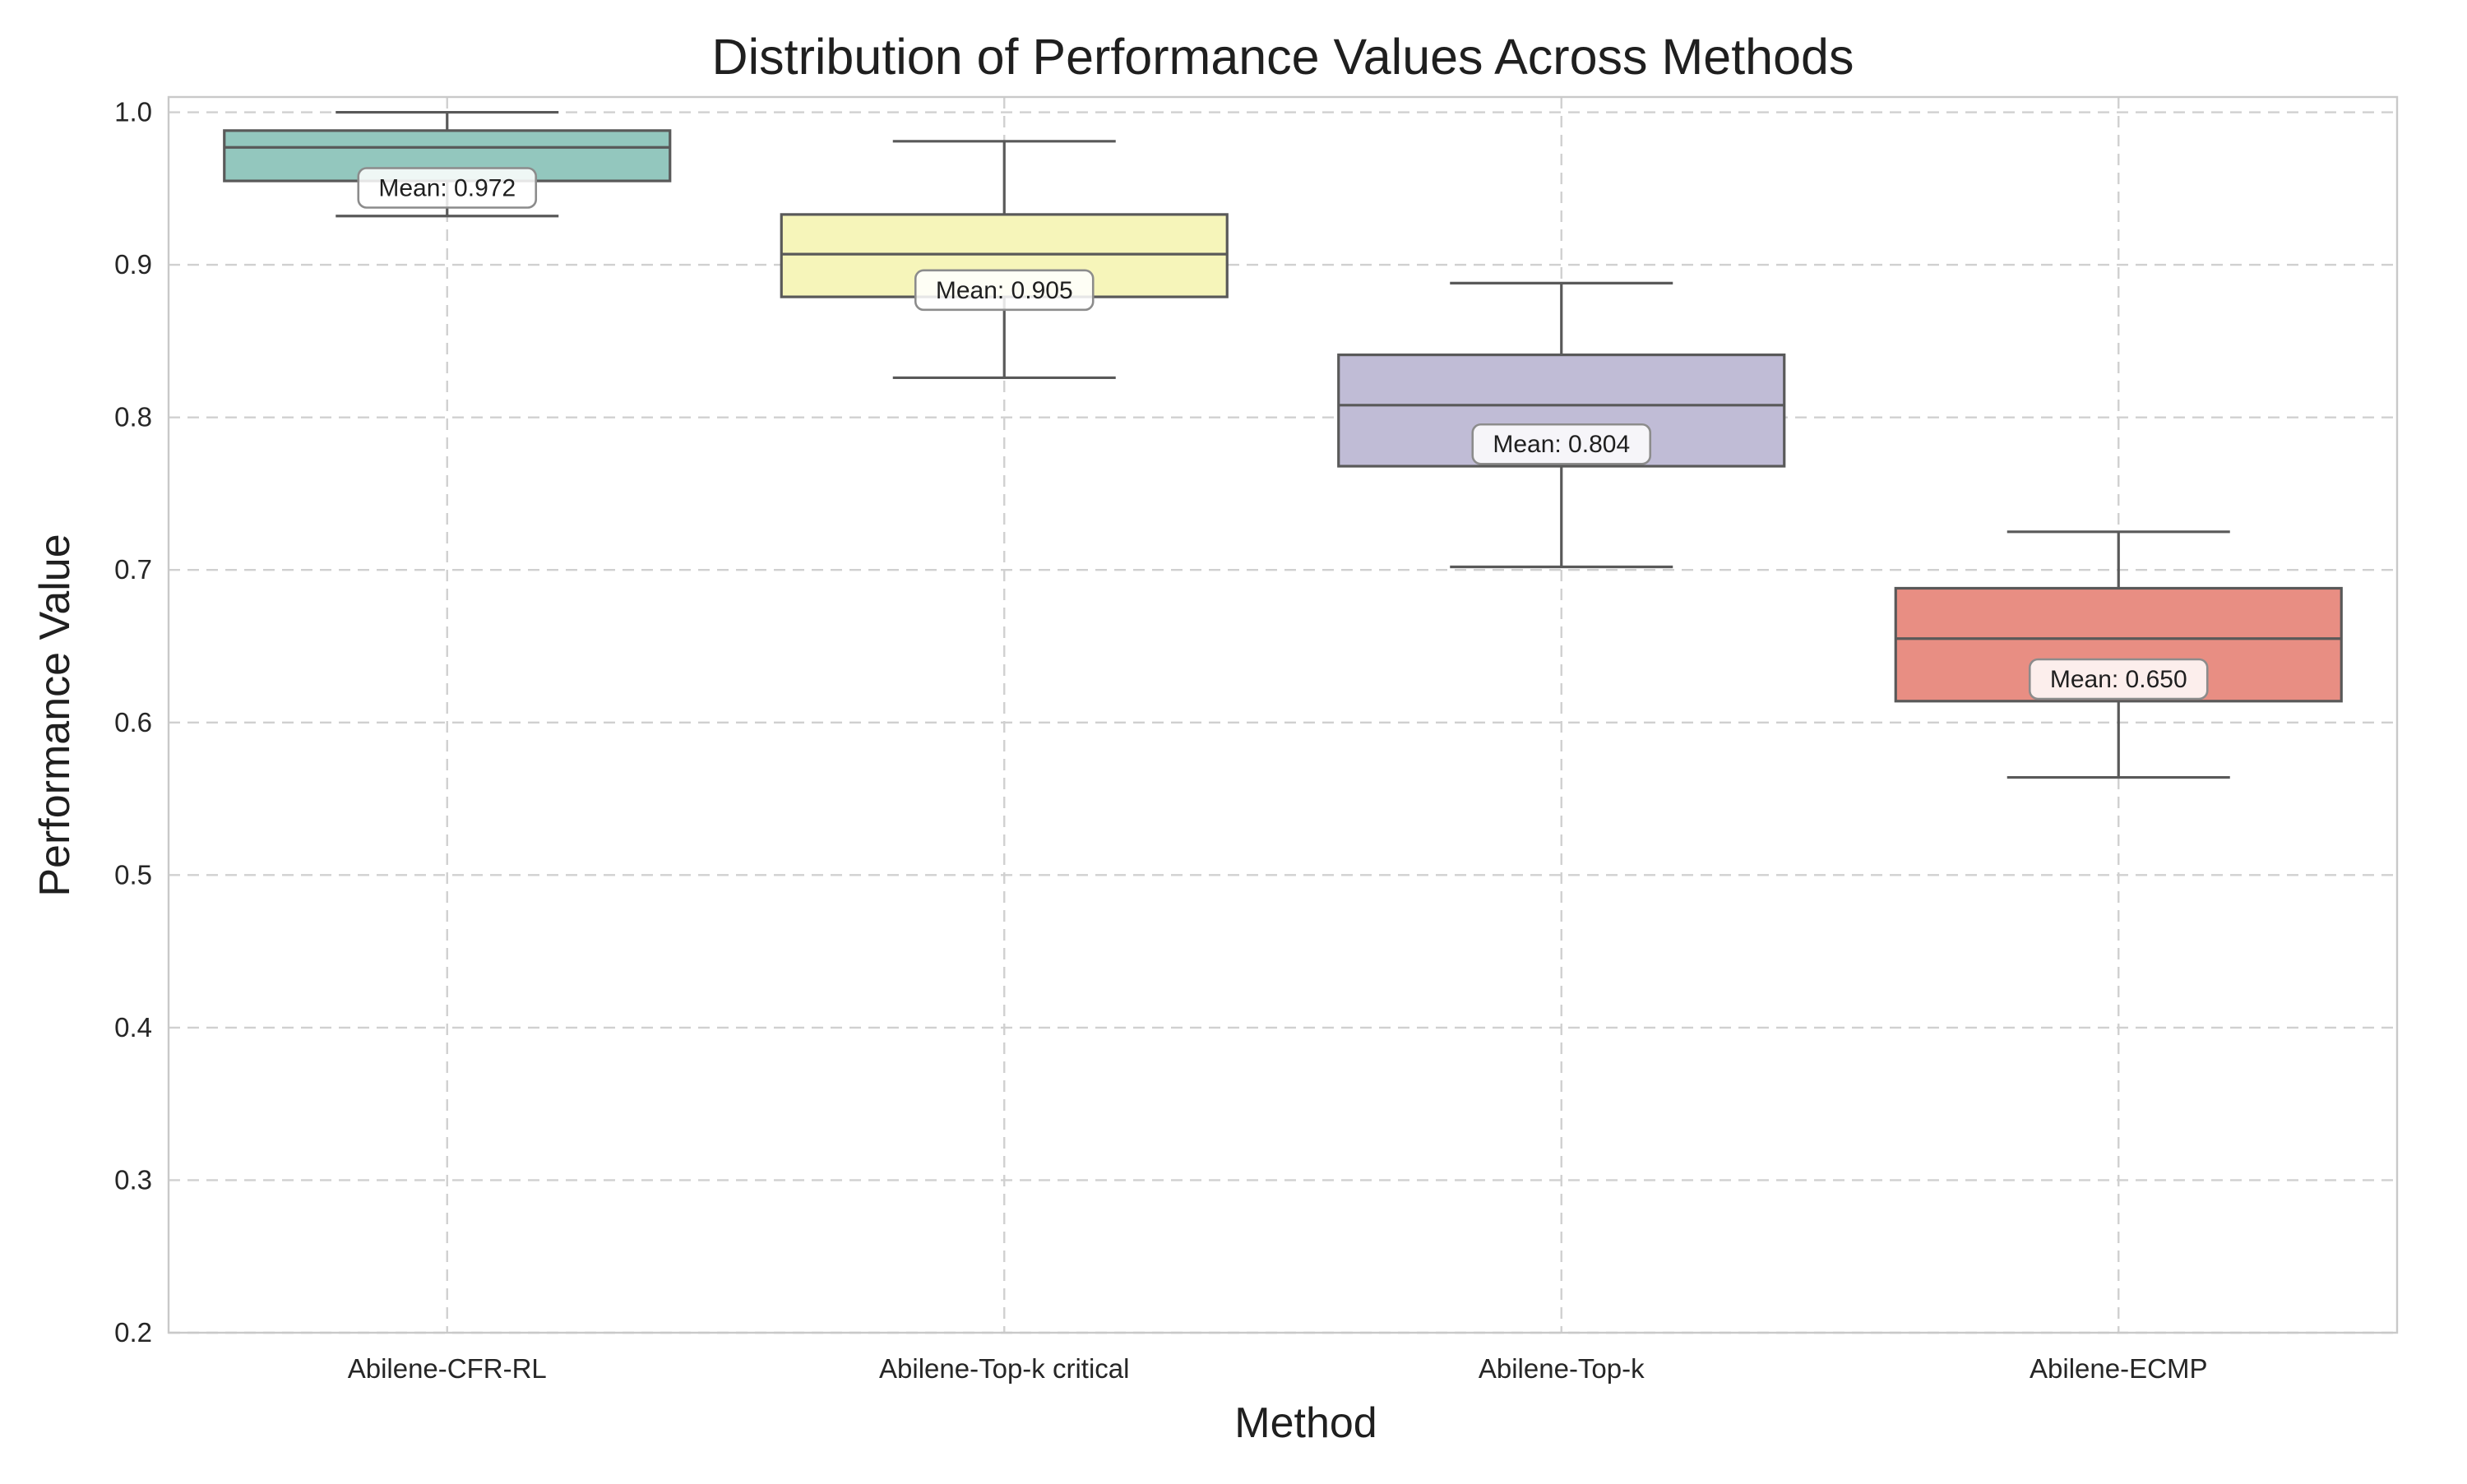 Image resolution: width=2467 pixels, height=1484 pixels. What do you see at coordinates (133, 570) in the screenshot?
I see `y-tick-label: 0.7` at bounding box center [133, 570].